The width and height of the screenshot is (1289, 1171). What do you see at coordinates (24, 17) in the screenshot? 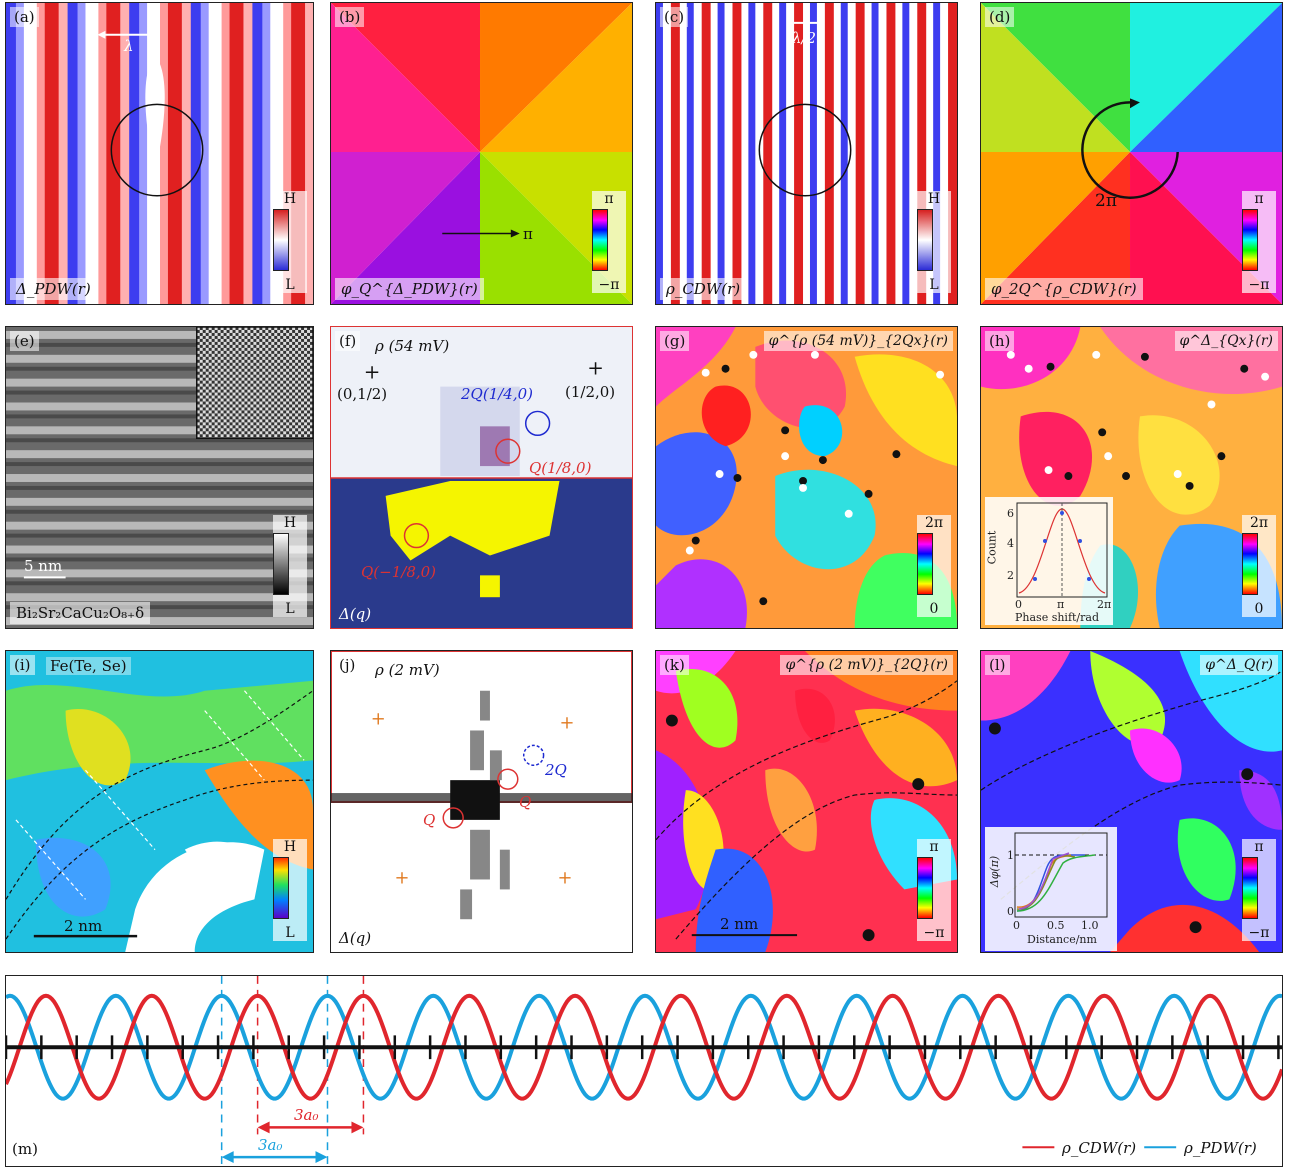
I see `panel-tag: (a)` at bounding box center [24, 17].